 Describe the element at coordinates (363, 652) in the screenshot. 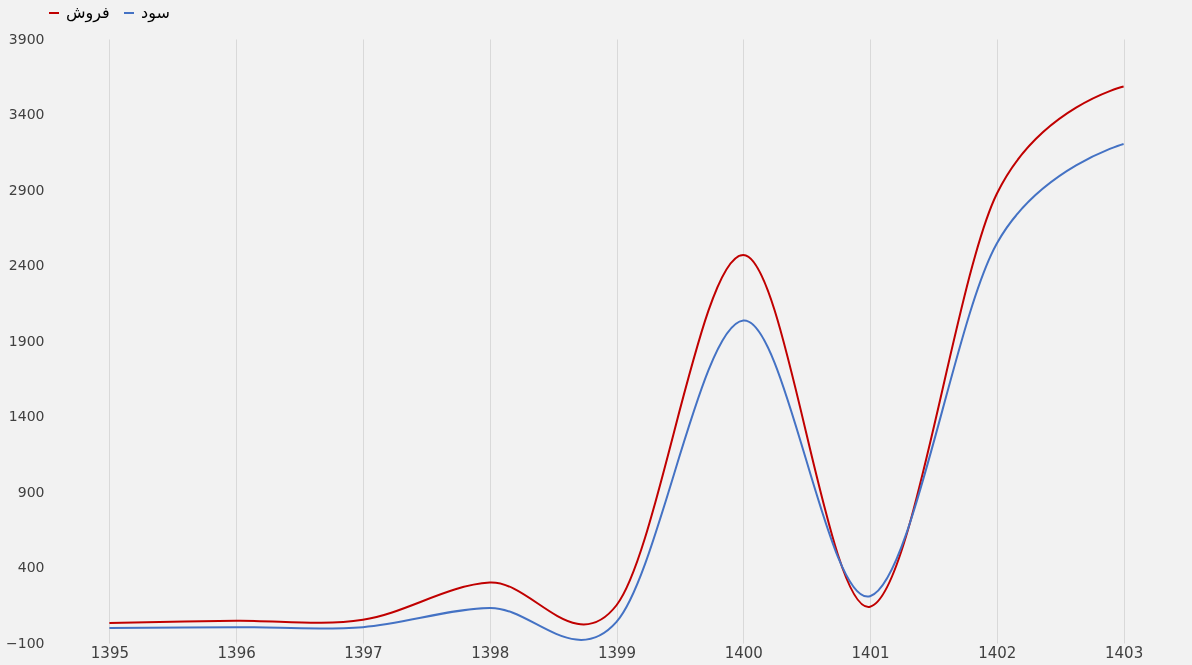

I see `x-tick-label: 1397` at that location.